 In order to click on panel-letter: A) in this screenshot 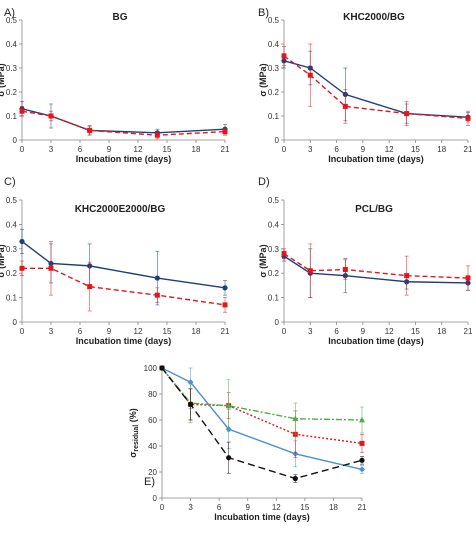, I will do `click(9, 13)`.